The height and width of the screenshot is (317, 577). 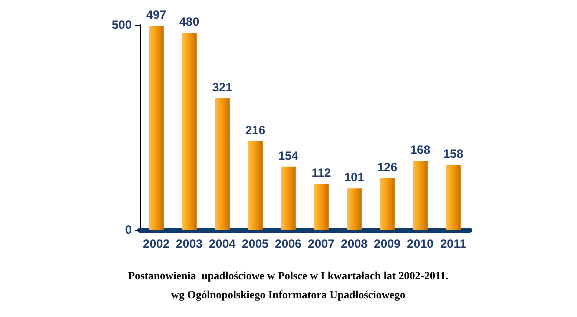 What do you see at coordinates (420, 150) in the screenshot?
I see `data-label: 168` at bounding box center [420, 150].